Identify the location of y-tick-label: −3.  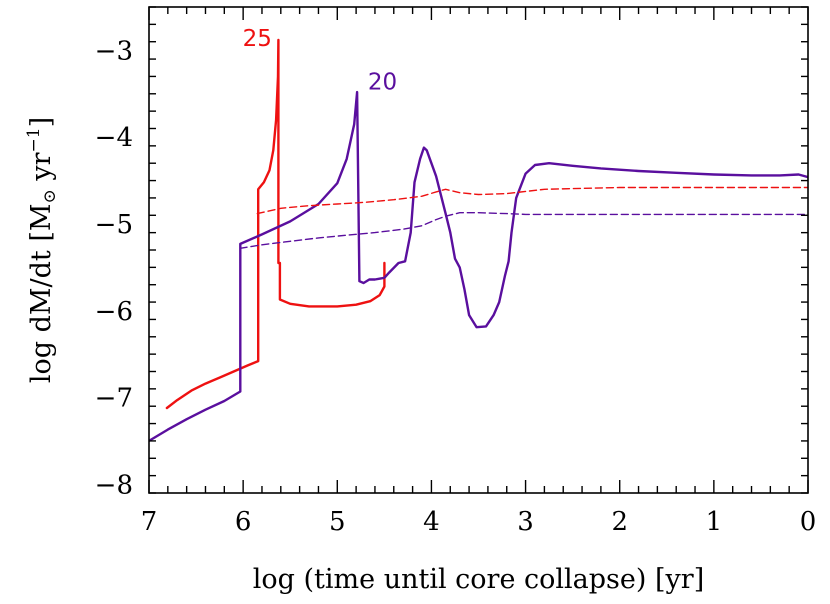
(114, 51).